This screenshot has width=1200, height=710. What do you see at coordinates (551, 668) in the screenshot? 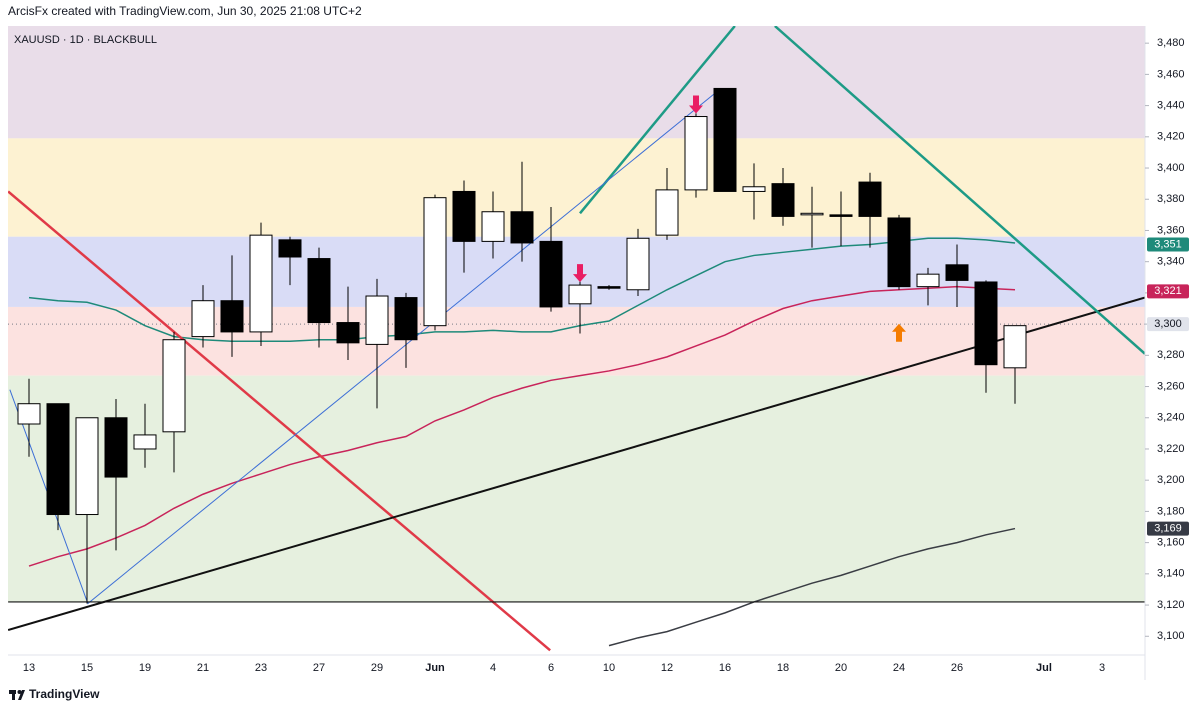
I see `x-tick-label: 6` at bounding box center [551, 668].